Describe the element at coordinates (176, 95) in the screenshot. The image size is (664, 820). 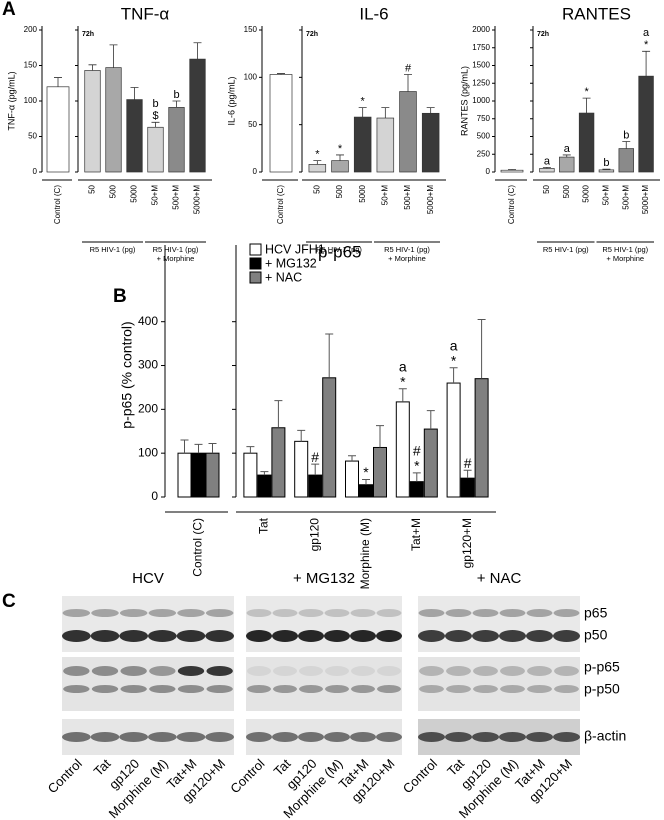
I see `significance-marker: b` at that location.